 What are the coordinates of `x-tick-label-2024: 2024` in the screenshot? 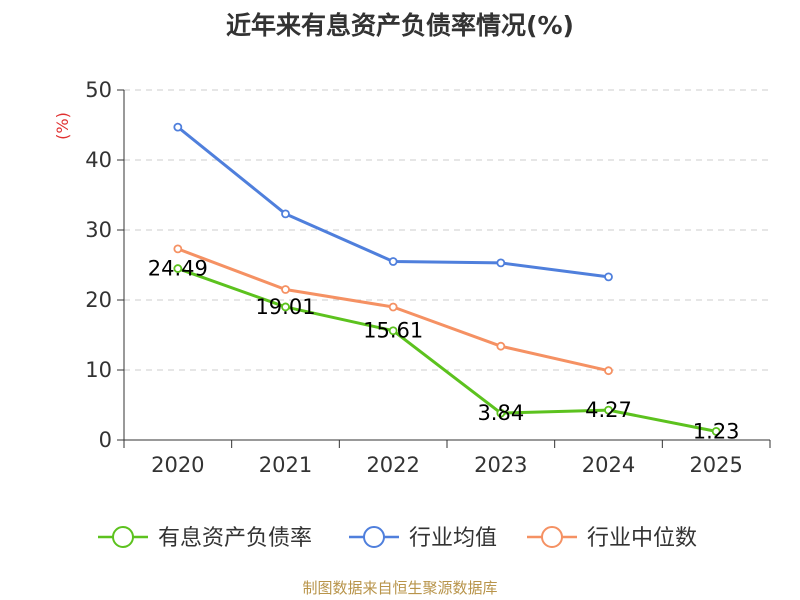 It's located at (608, 465).